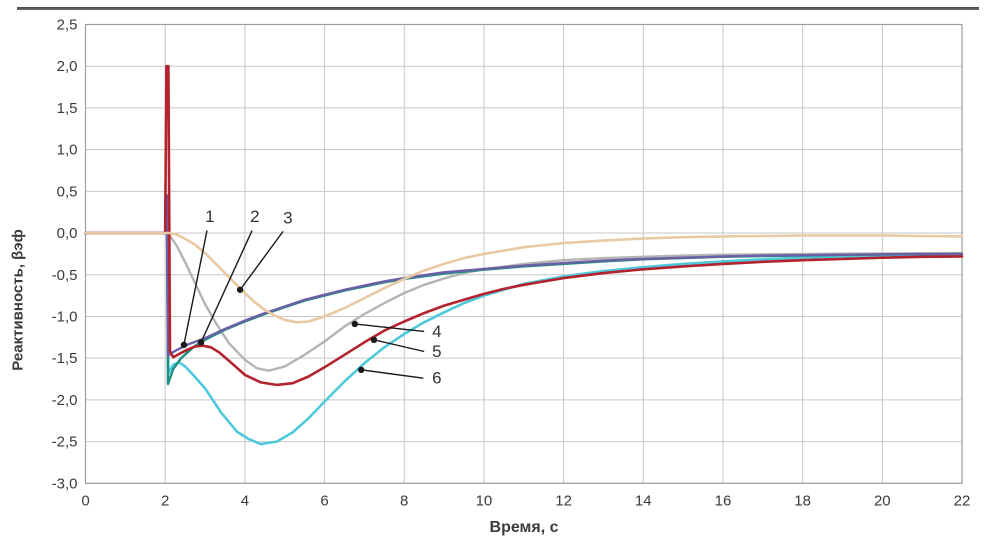 This screenshot has width=990, height=543. I want to click on x-tick-label: 6, so click(324, 500).